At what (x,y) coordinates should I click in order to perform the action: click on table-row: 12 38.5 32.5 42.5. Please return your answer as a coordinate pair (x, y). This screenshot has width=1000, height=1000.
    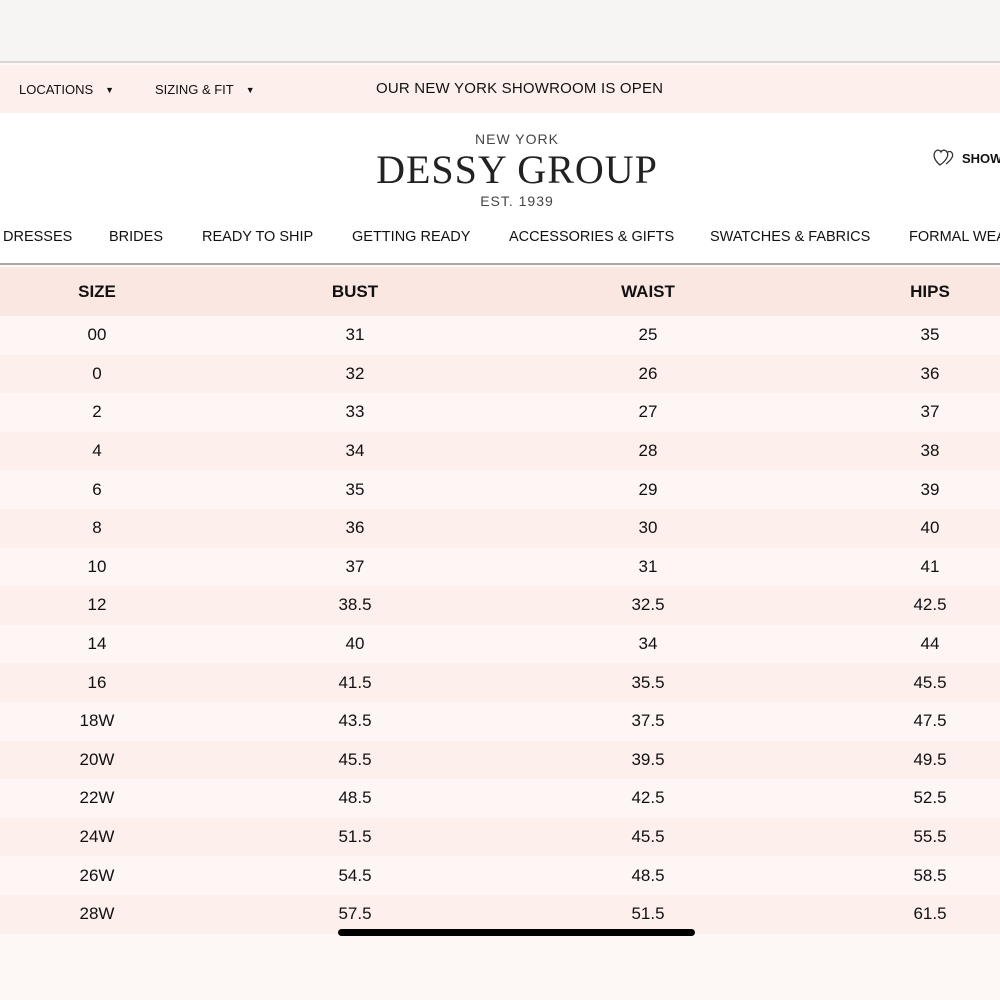
    Looking at the image, I should click on (500, 605).